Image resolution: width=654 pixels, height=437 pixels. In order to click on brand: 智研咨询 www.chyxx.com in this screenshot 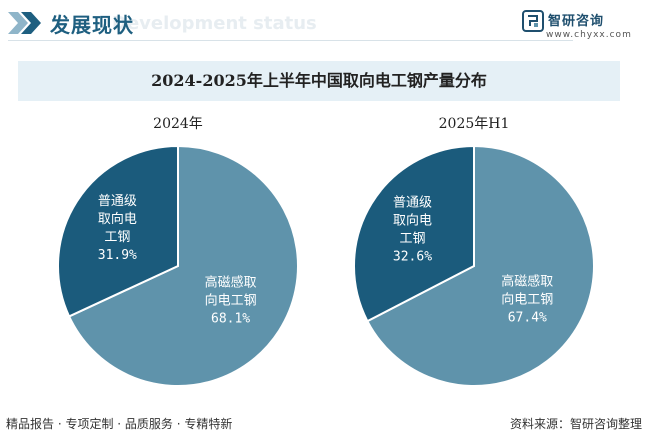, I will do `click(582, 27)`.